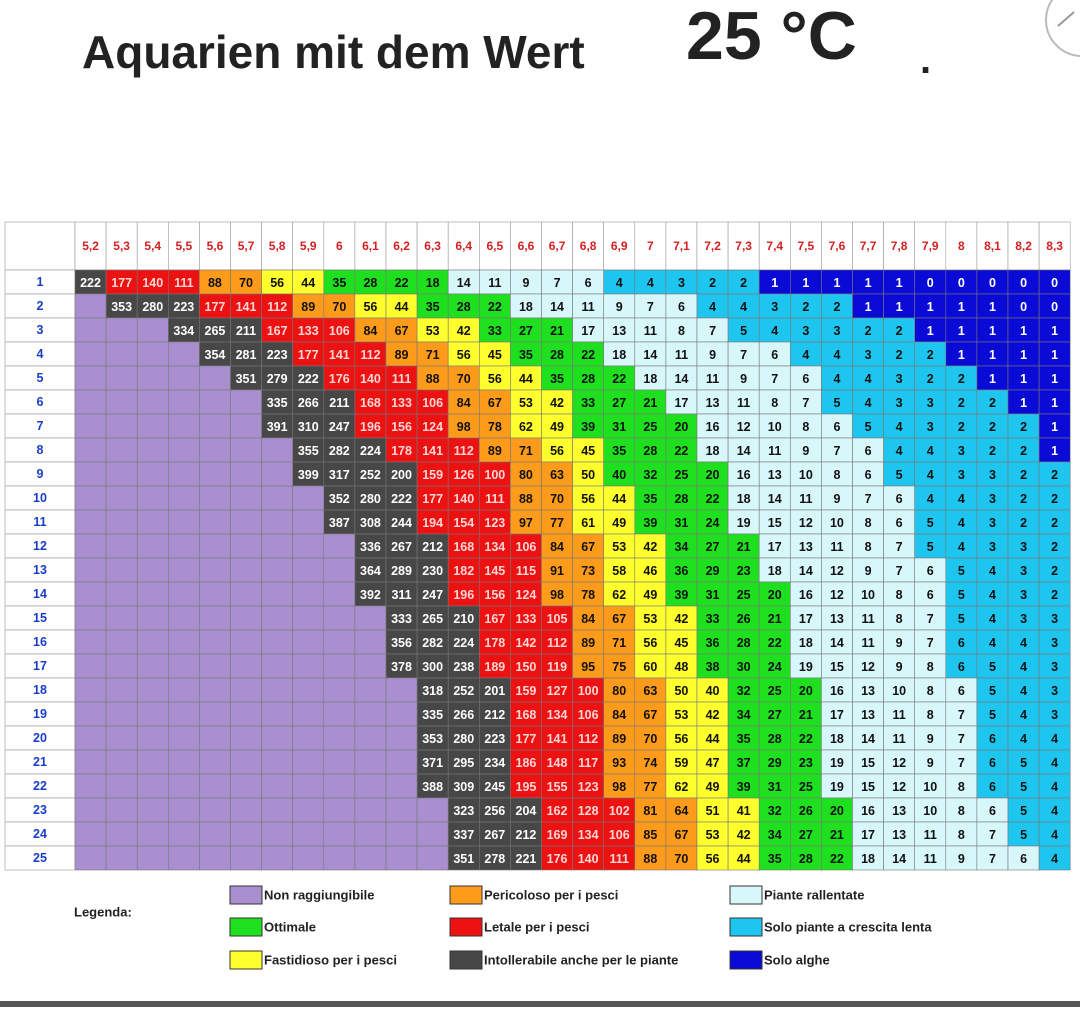 The image size is (1080, 1013). Describe the element at coordinates (650, 523) in the screenshot. I see `cell-value: 39` at that location.